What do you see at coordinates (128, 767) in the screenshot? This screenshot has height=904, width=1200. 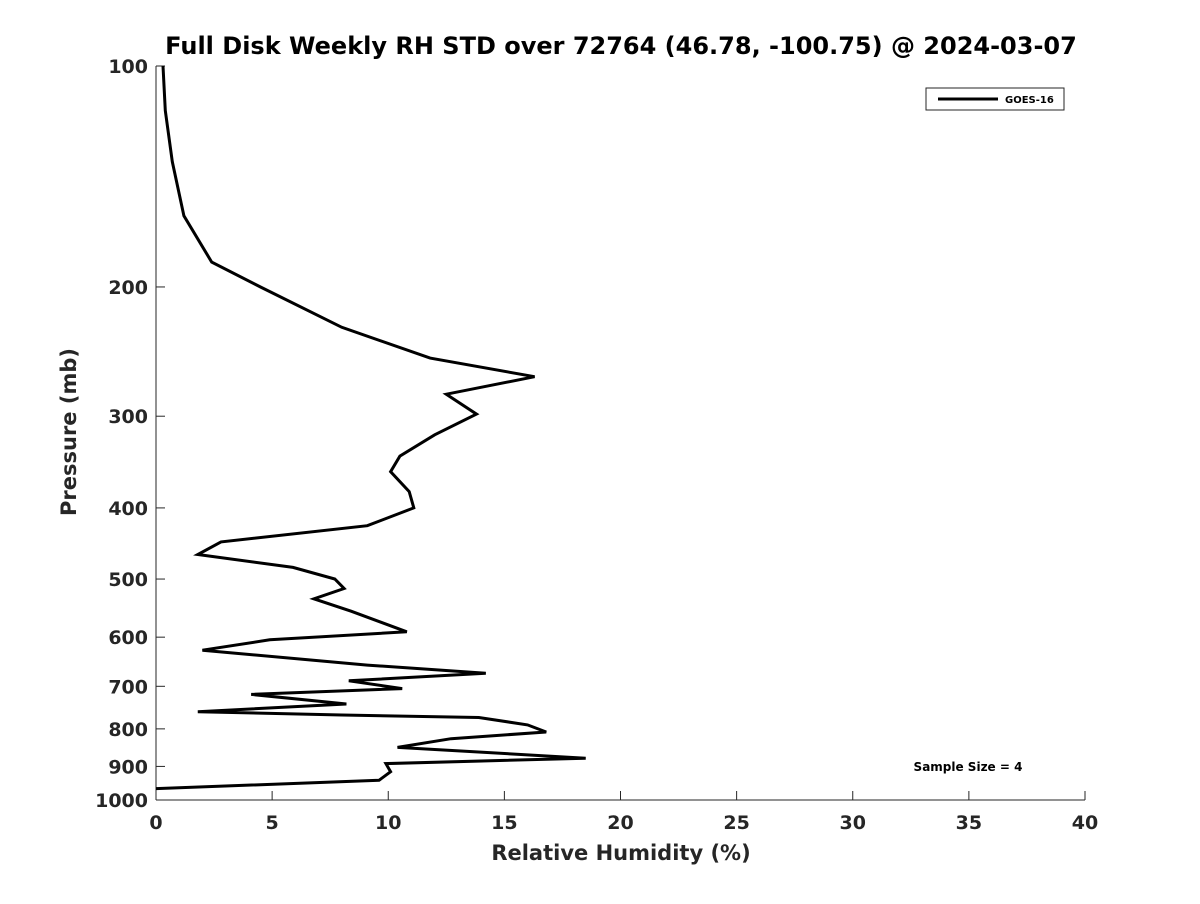 I see `y-tick-label: 900` at bounding box center [128, 767].